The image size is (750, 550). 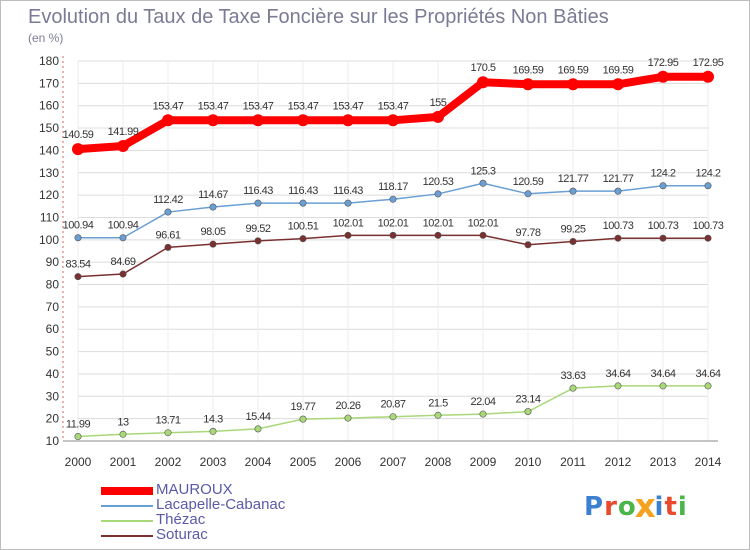 I want to click on x-tick-label: 2007, so click(x=393, y=462).